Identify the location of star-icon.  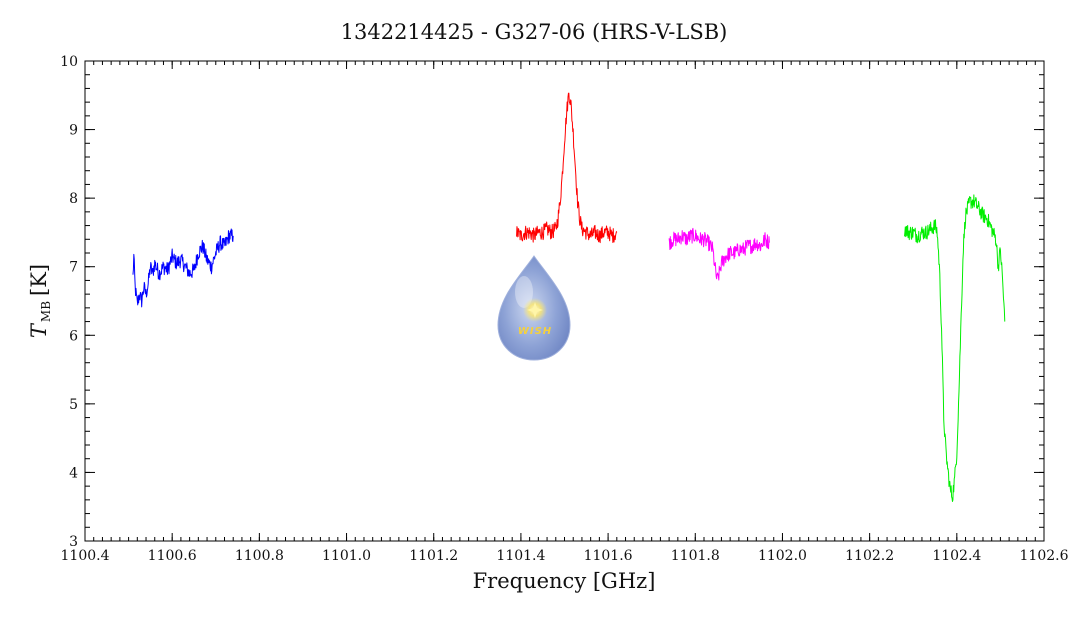
(535, 310).